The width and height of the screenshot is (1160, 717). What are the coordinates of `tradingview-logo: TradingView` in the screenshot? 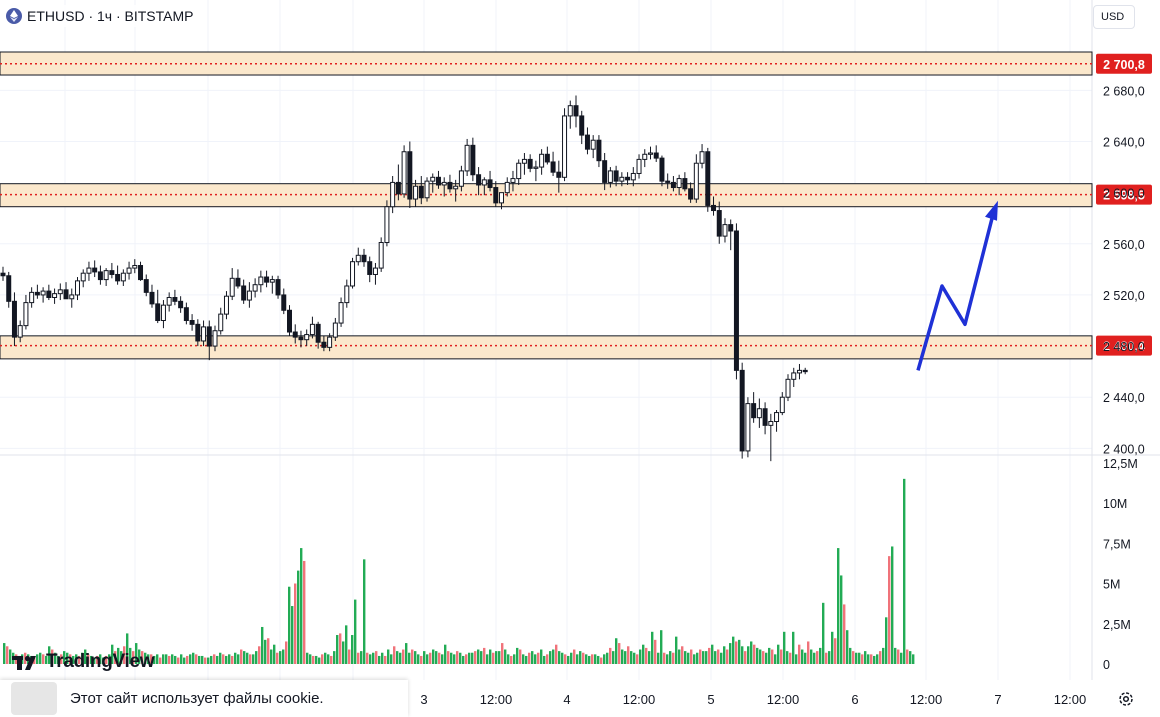 It's located at (83, 662).